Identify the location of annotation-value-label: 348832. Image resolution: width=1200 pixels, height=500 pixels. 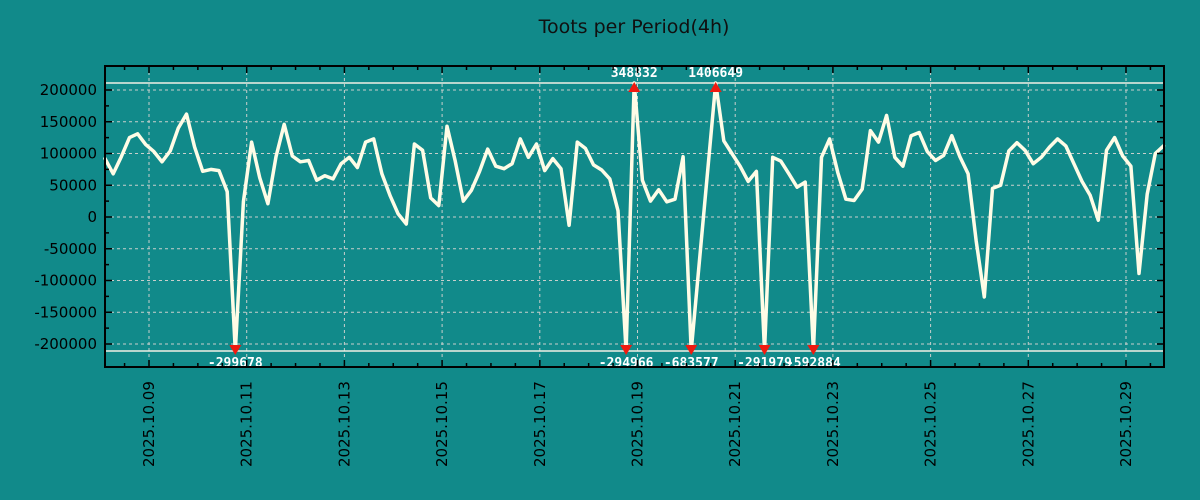
(634, 73).